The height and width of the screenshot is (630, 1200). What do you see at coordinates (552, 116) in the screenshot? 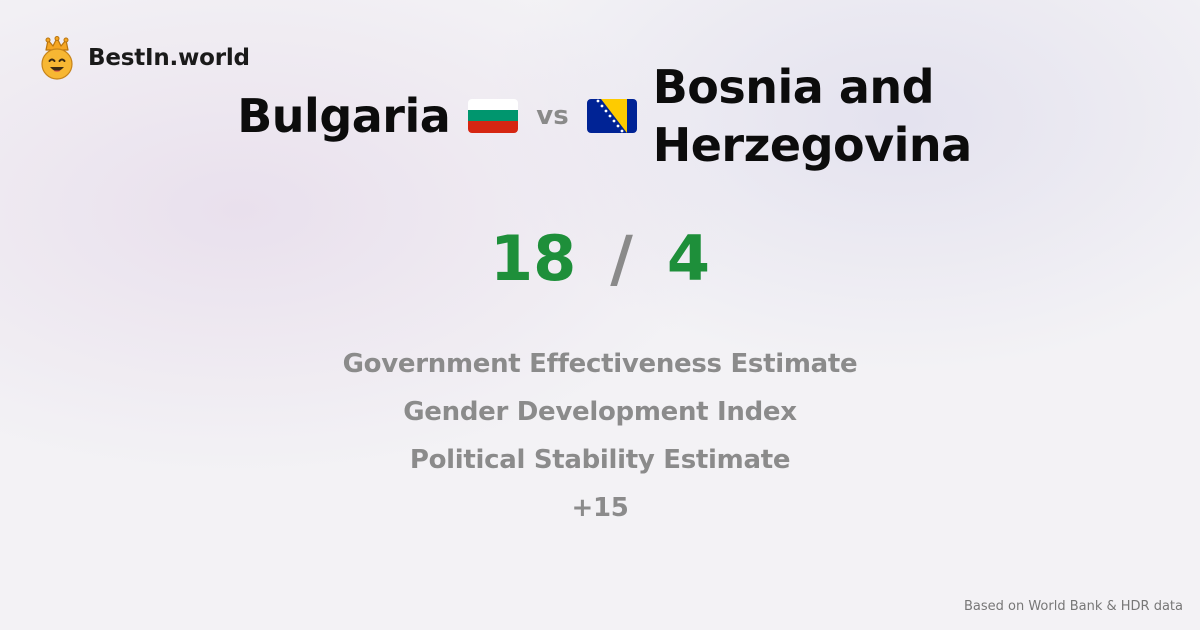
I see `vs-label: vs` at bounding box center [552, 116].